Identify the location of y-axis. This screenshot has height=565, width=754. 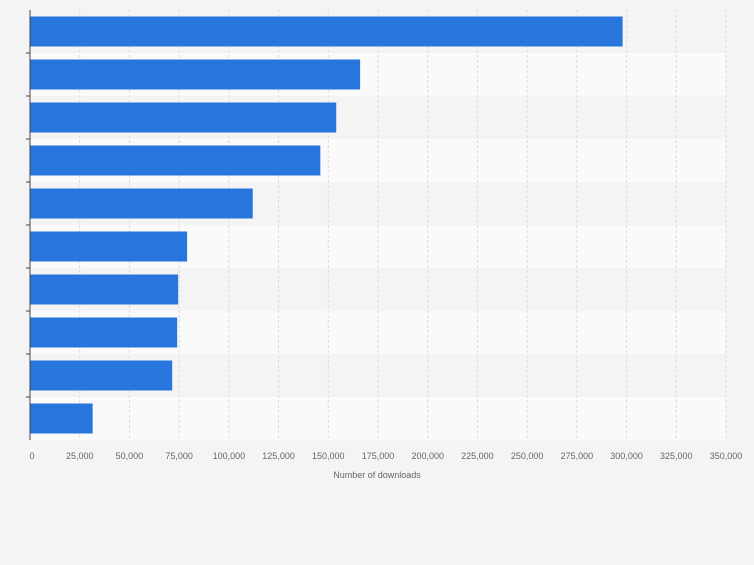
(28, 225).